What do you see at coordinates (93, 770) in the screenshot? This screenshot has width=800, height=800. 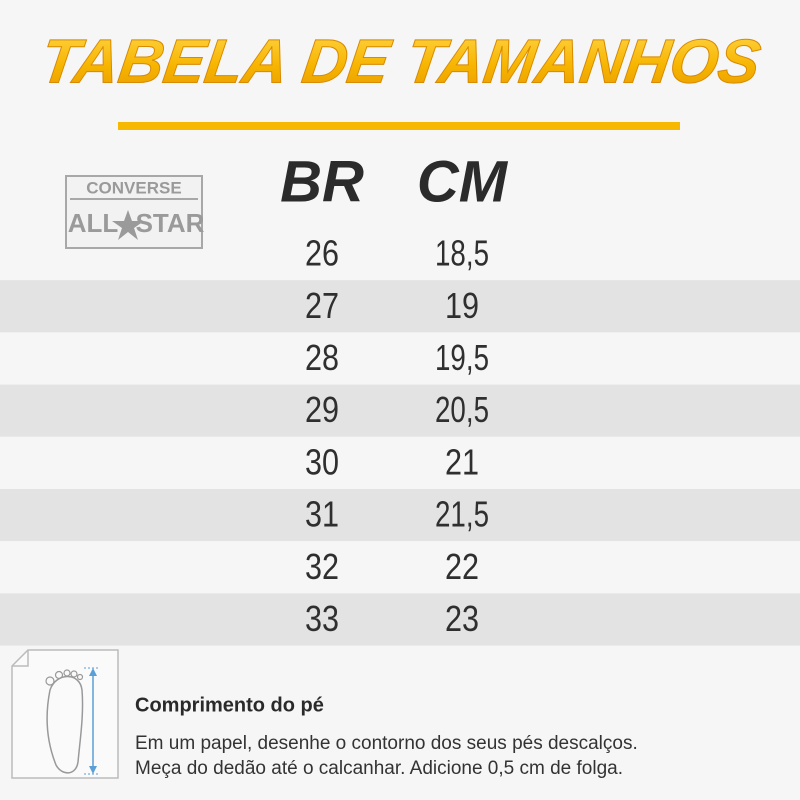 I see `arrow-bottom` at bounding box center [93, 770].